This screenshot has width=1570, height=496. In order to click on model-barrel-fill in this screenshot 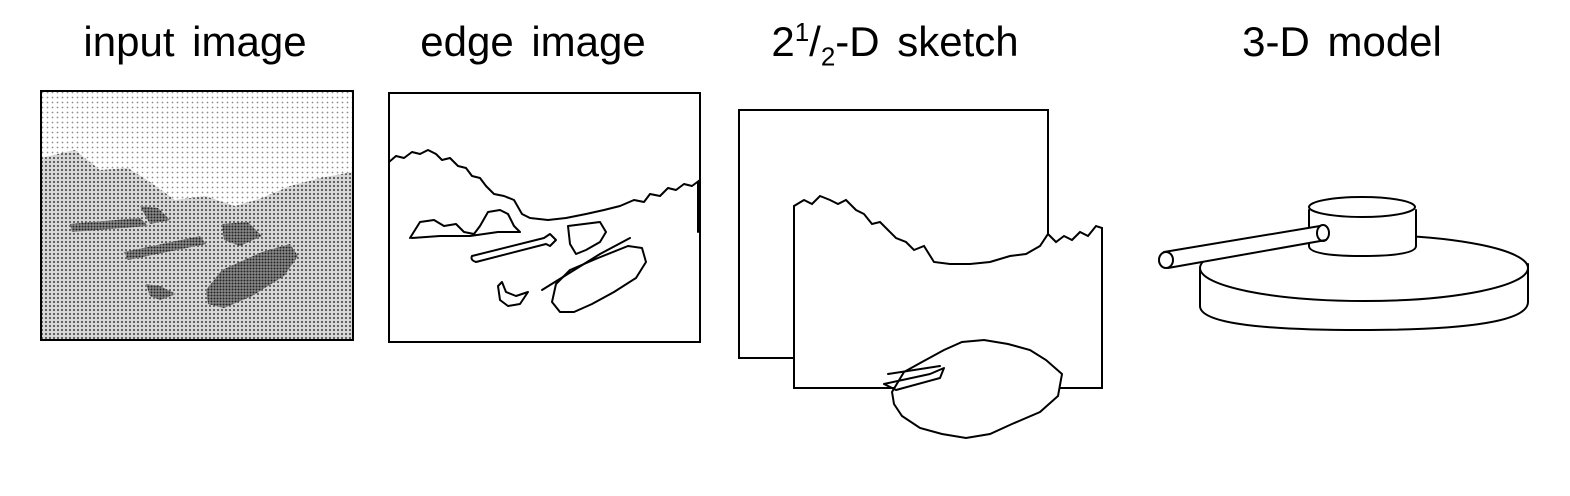, I will do `click(1245, 247)`.